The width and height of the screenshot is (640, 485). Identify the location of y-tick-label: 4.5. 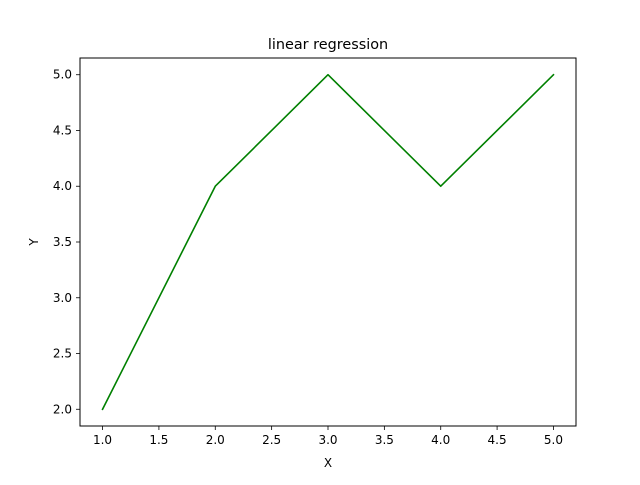
(62, 130).